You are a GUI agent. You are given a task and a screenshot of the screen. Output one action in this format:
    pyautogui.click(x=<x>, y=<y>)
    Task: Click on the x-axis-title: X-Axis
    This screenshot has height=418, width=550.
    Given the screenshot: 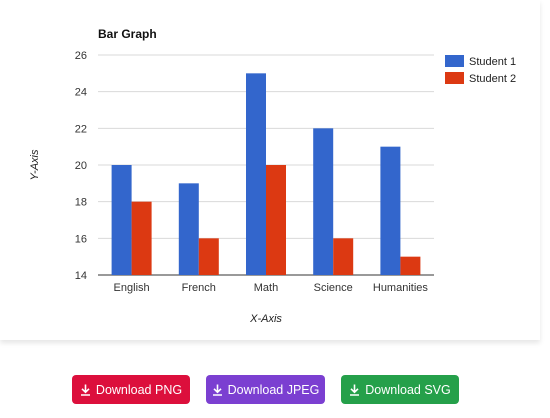 What is the action you would take?
    pyautogui.click(x=265, y=319)
    